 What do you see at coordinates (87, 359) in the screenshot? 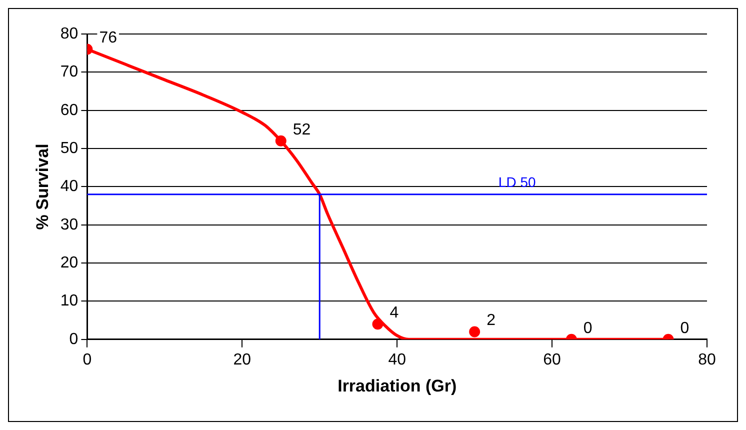
I see `x-tick-label: 0` at bounding box center [87, 359].